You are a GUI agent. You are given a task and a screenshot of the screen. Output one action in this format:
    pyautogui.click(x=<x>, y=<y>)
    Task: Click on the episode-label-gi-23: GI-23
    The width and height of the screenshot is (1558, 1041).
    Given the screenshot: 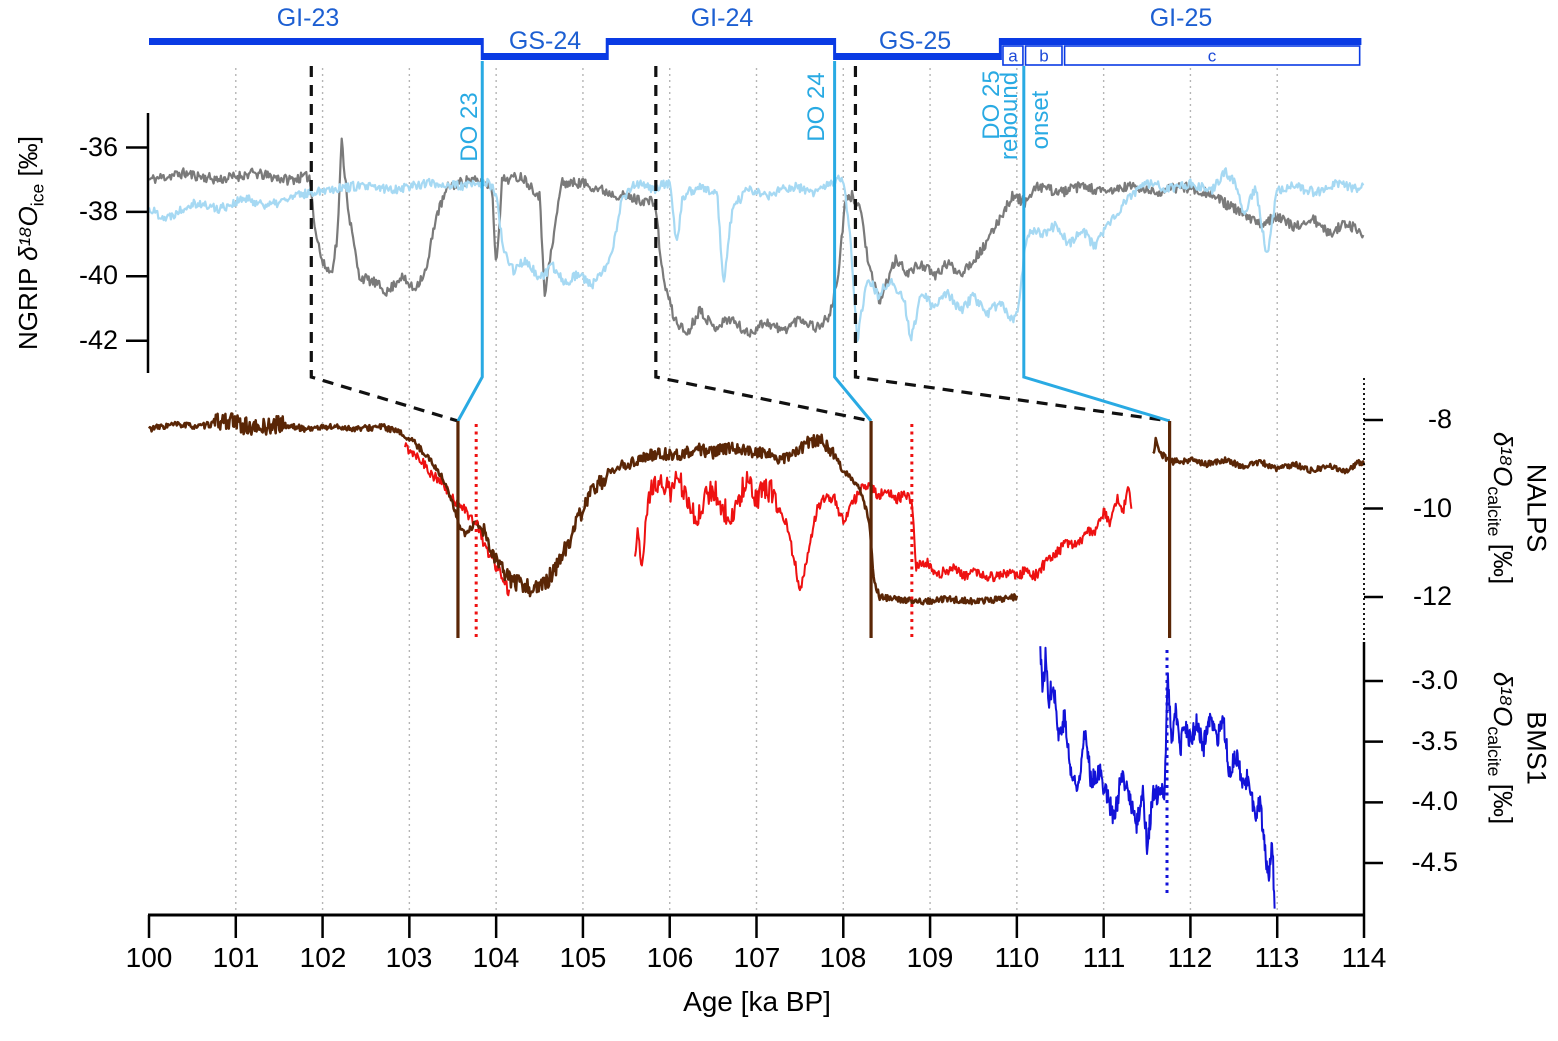 What is the action you would take?
    pyautogui.click(x=308, y=18)
    